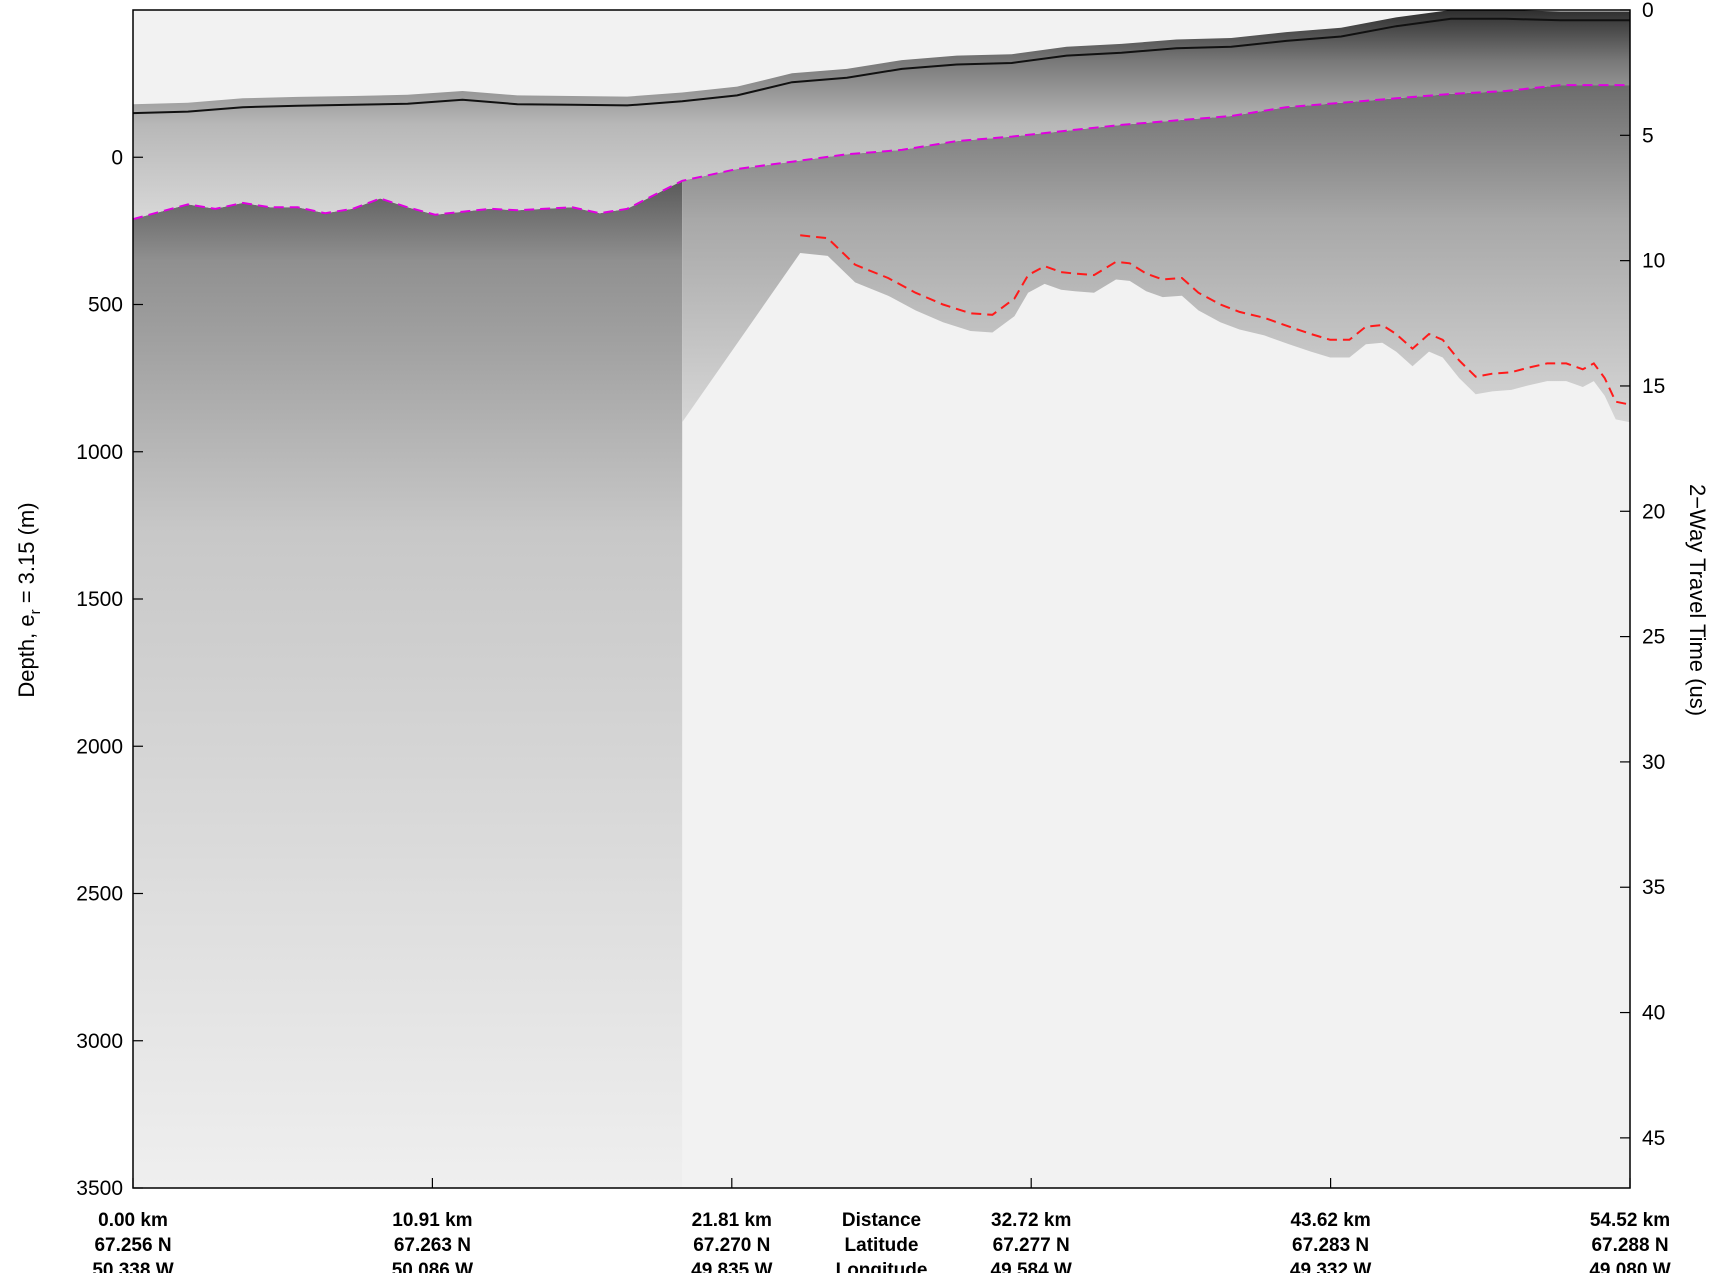  What do you see at coordinates (105, 305) in the screenshot?
I see `depth-tick-label: 500` at bounding box center [105, 305].